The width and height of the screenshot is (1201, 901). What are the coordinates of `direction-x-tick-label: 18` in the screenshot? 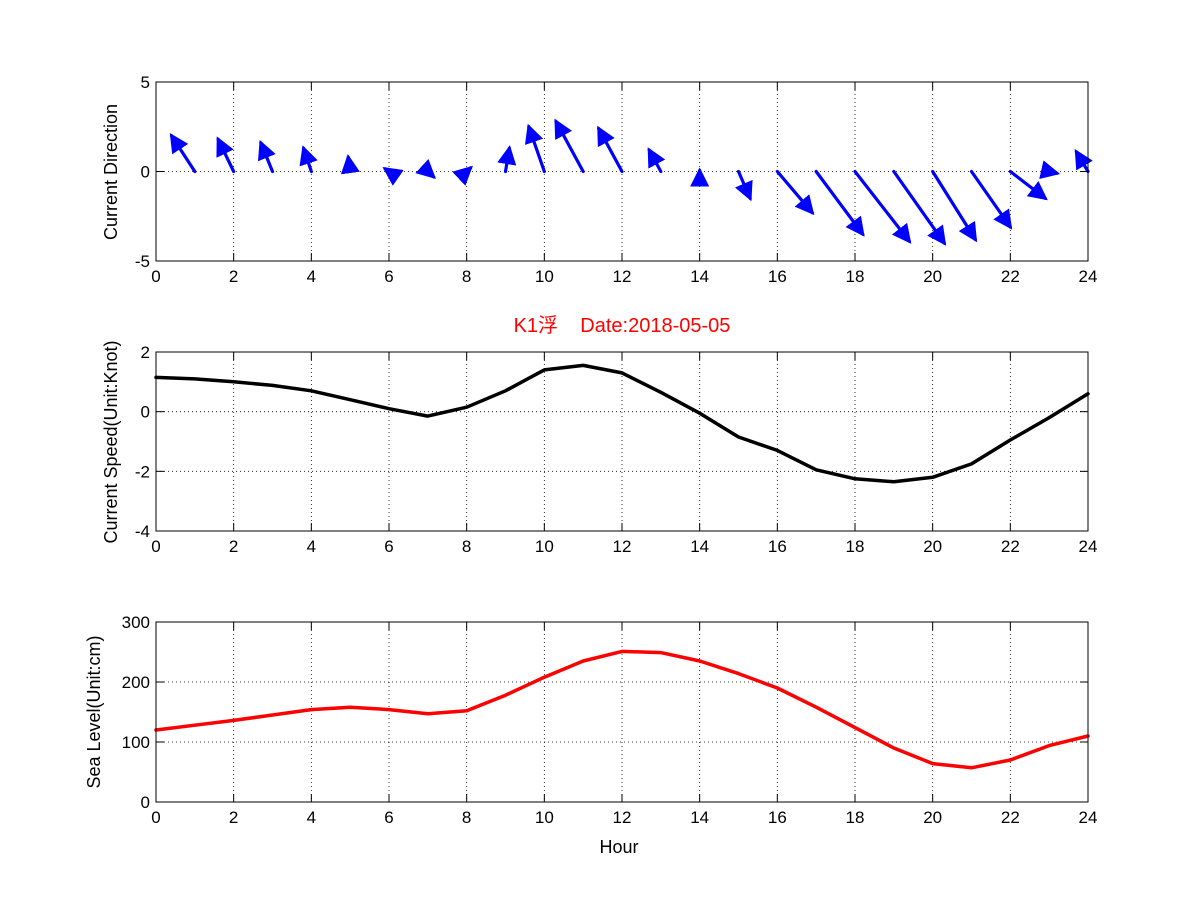 It's located at (855, 276).